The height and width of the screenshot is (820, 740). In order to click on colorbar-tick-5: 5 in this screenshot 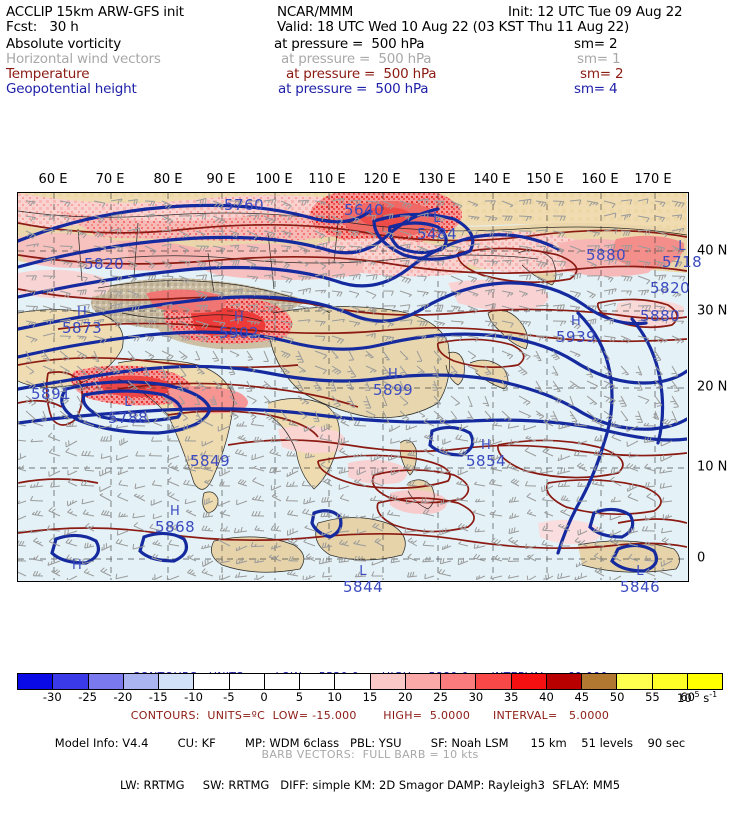, I will do `click(299, 697)`.